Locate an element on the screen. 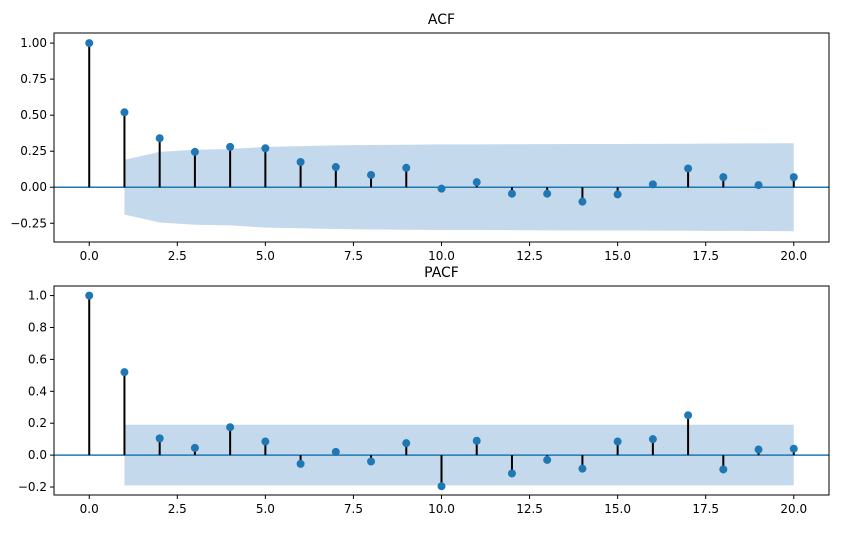 Image resolution: width=851 pixels, height=533 pixels. acf-x-tick-label: 20.0 is located at coordinates (793, 256).